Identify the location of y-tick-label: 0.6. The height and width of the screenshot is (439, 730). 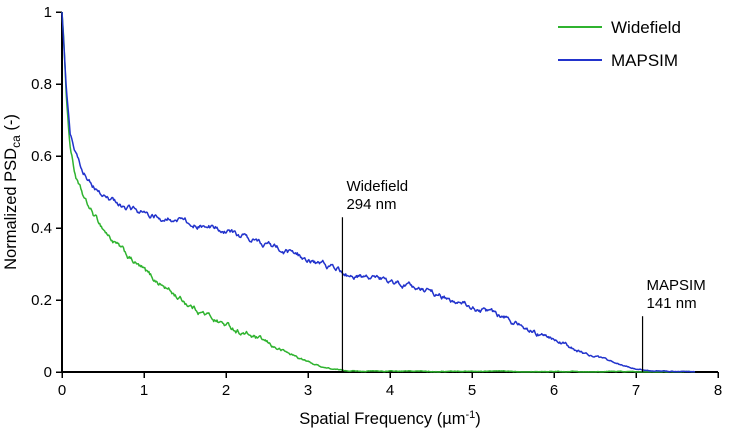
(41, 156).